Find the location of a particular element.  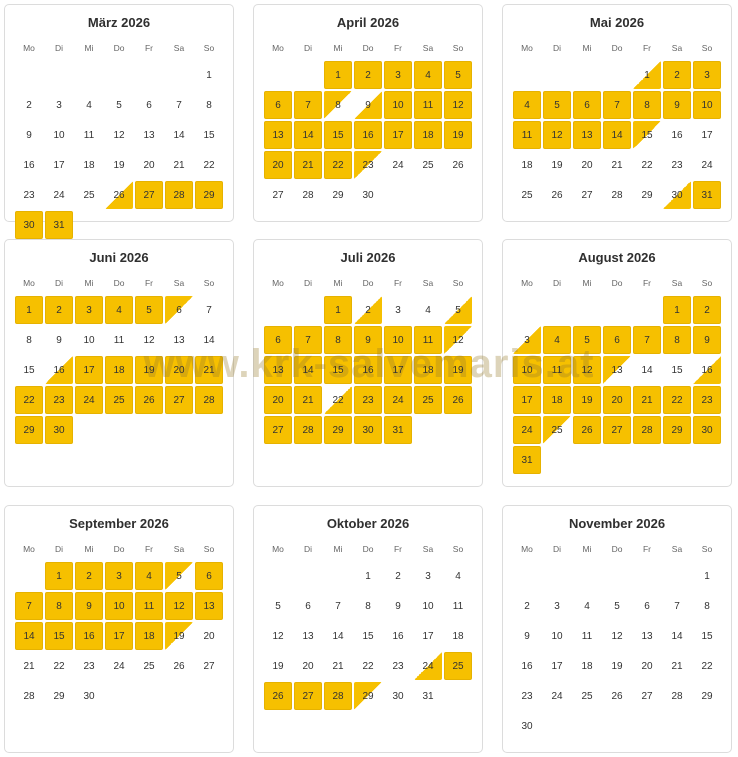

day-cell-departure: 12 is located at coordinates (458, 340).